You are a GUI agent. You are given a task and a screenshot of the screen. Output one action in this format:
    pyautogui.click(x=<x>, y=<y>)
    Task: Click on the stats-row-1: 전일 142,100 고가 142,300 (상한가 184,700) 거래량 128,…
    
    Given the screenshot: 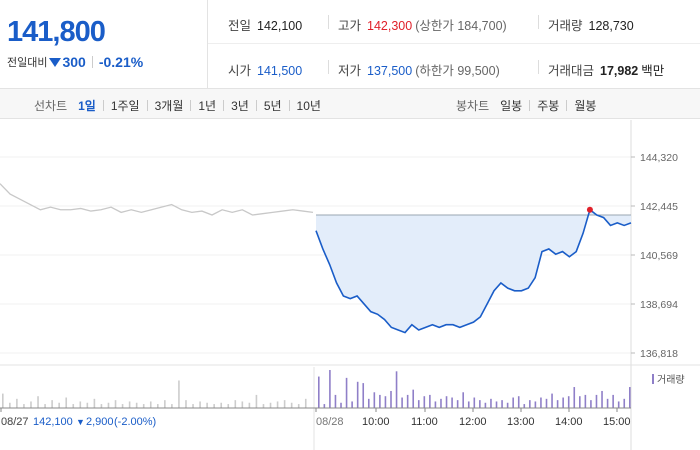 What is the action you would take?
    pyautogui.click(x=454, y=22)
    